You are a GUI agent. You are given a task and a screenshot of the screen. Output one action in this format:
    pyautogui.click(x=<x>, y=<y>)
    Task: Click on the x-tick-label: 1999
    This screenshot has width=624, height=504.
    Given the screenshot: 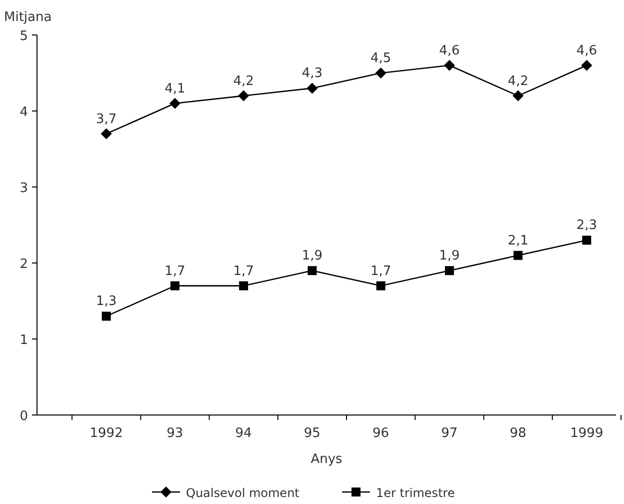 What is the action you would take?
    pyautogui.click(x=587, y=433)
    